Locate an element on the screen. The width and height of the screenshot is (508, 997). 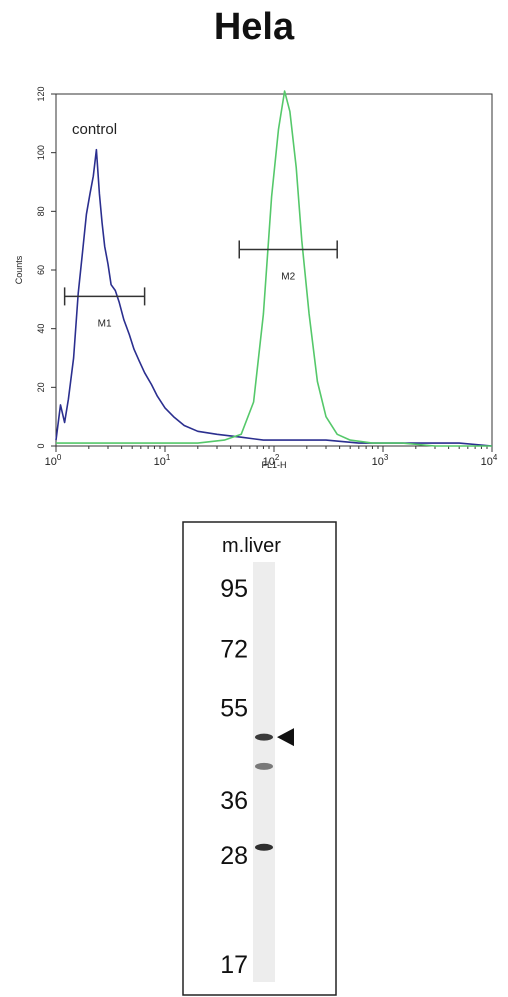
x-tick-label: 10² is located at coordinates (271, 460).